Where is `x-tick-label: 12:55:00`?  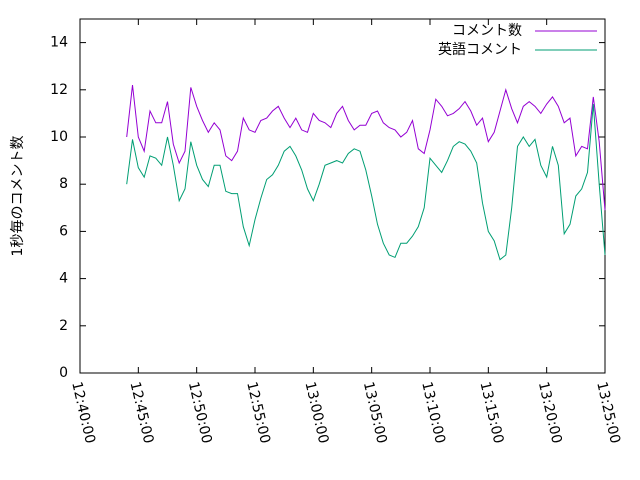
x-tick-label: 12:55:00 is located at coordinates (258, 412).